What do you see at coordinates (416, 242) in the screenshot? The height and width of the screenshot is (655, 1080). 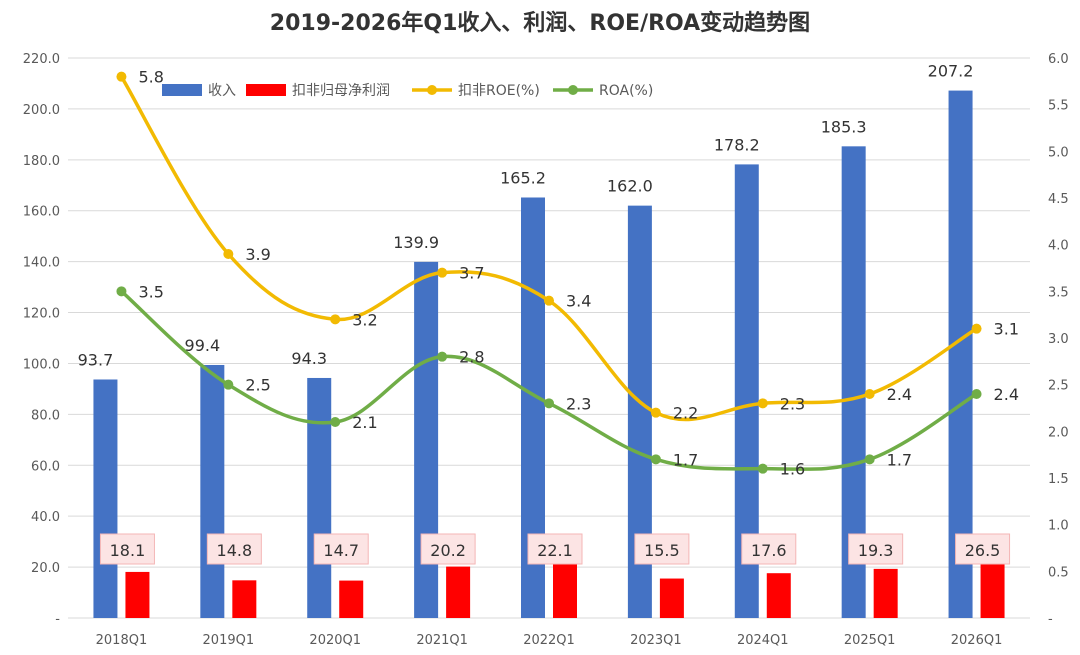 I see `revenue-data-label: 139.9` at bounding box center [416, 242].